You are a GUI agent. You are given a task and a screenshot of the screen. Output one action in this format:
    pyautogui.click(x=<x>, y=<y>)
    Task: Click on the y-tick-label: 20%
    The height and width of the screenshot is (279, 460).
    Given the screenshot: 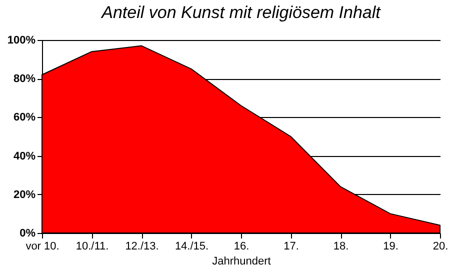 What is the action you would take?
    pyautogui.click(x=24, y=194)
    